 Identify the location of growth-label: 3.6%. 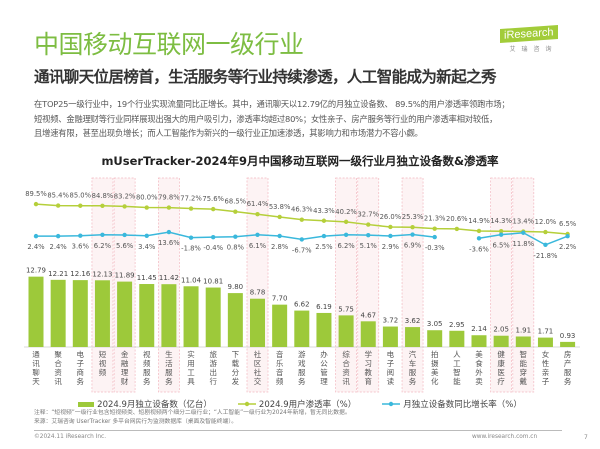
(81, 247).